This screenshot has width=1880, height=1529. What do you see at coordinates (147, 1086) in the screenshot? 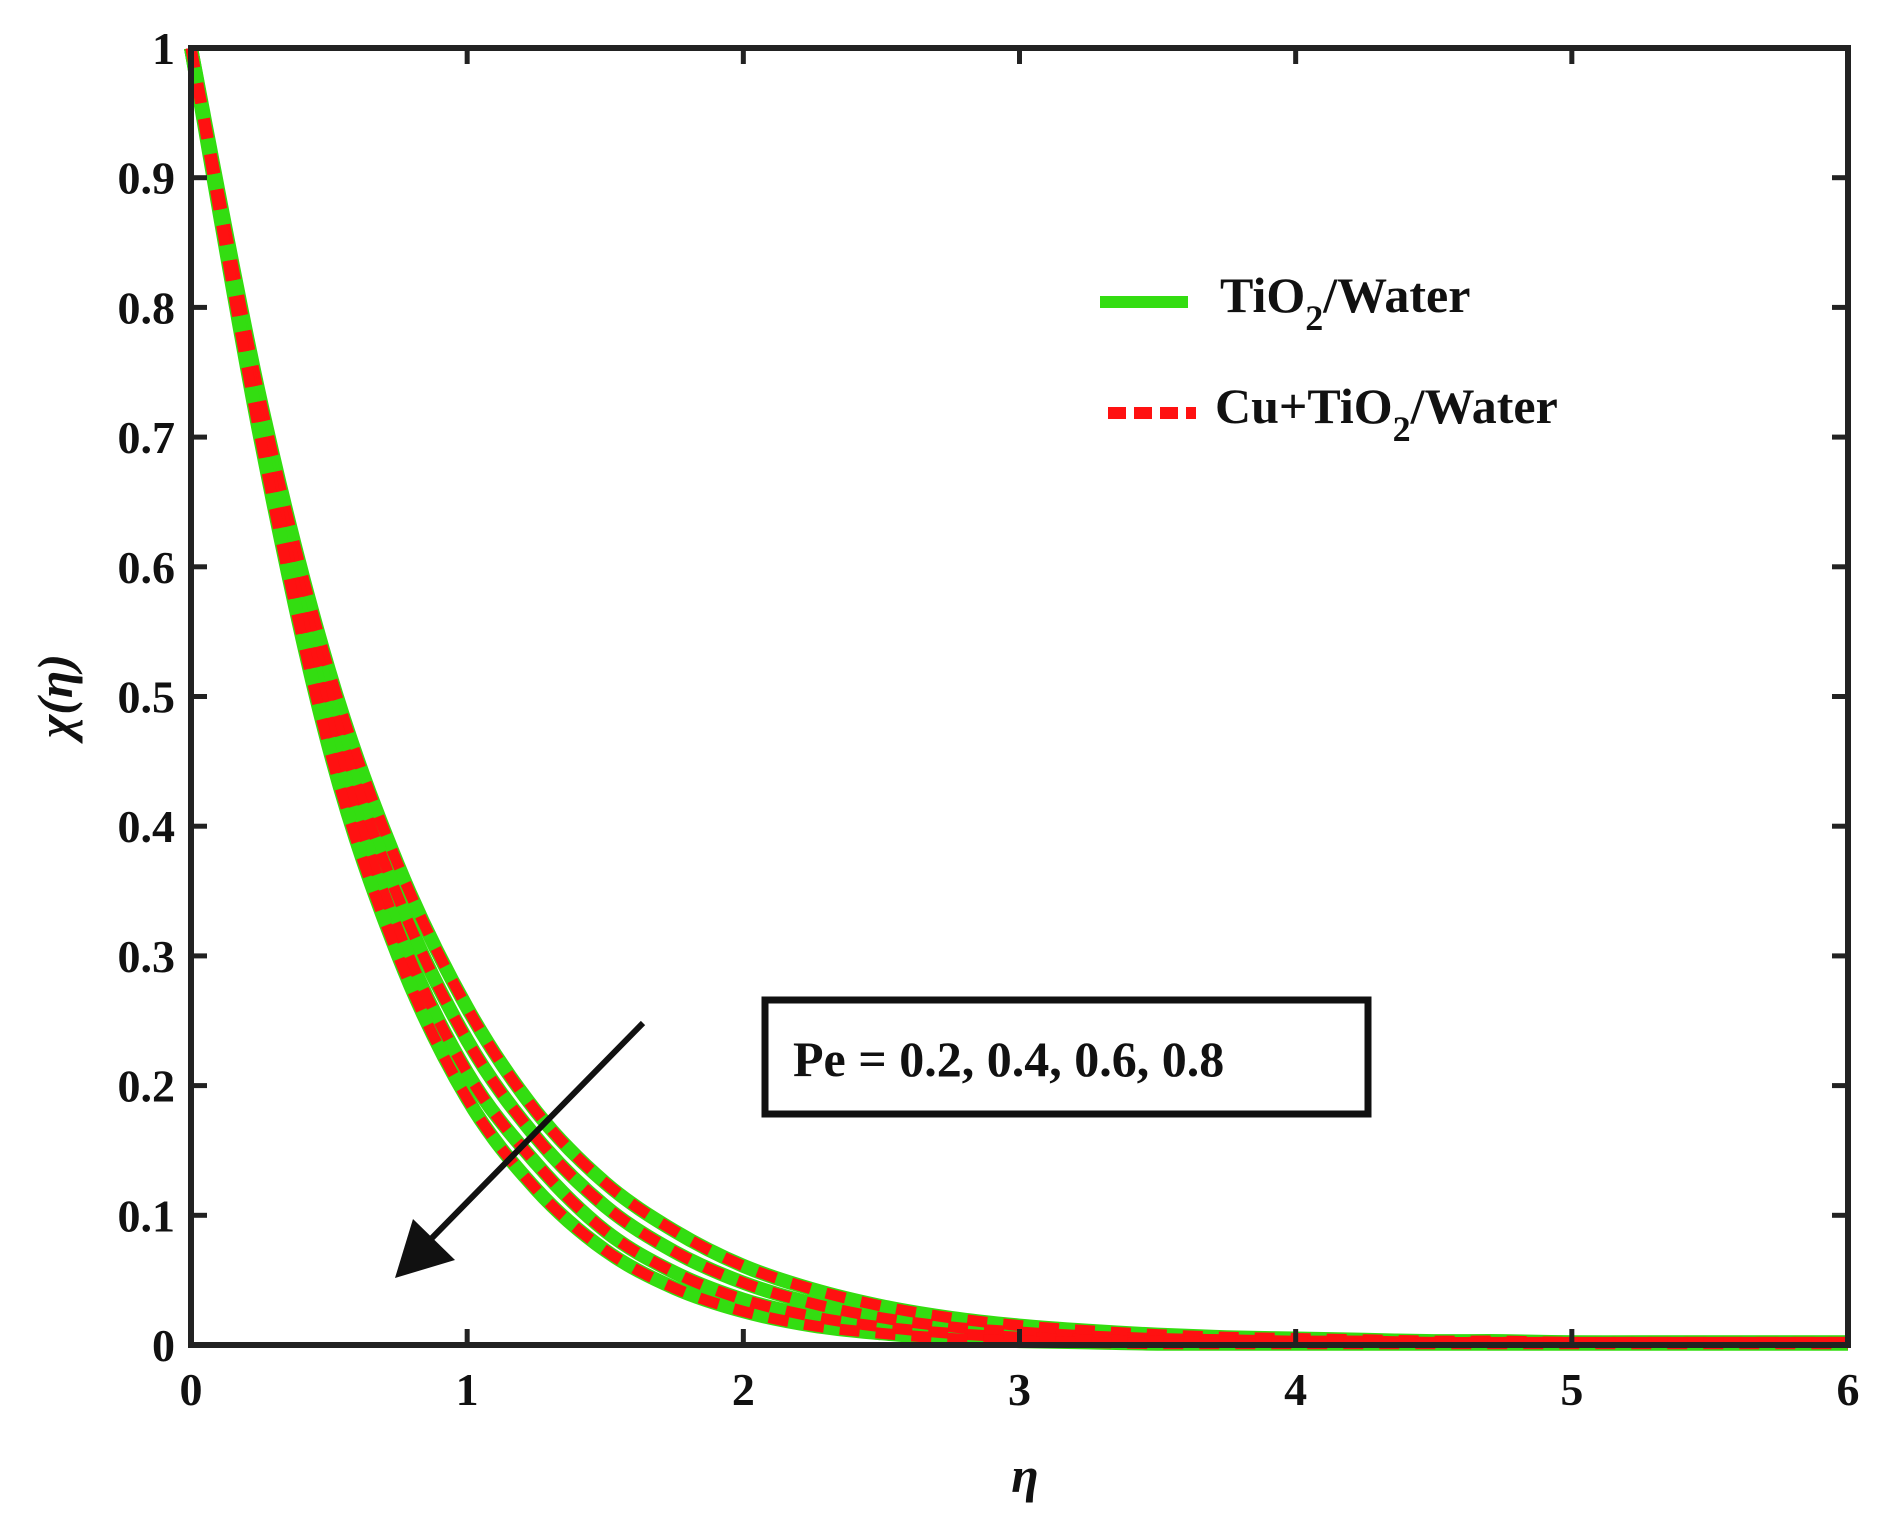
I see `y-tick-label: 0.2` at bounding box center [147, 1086].